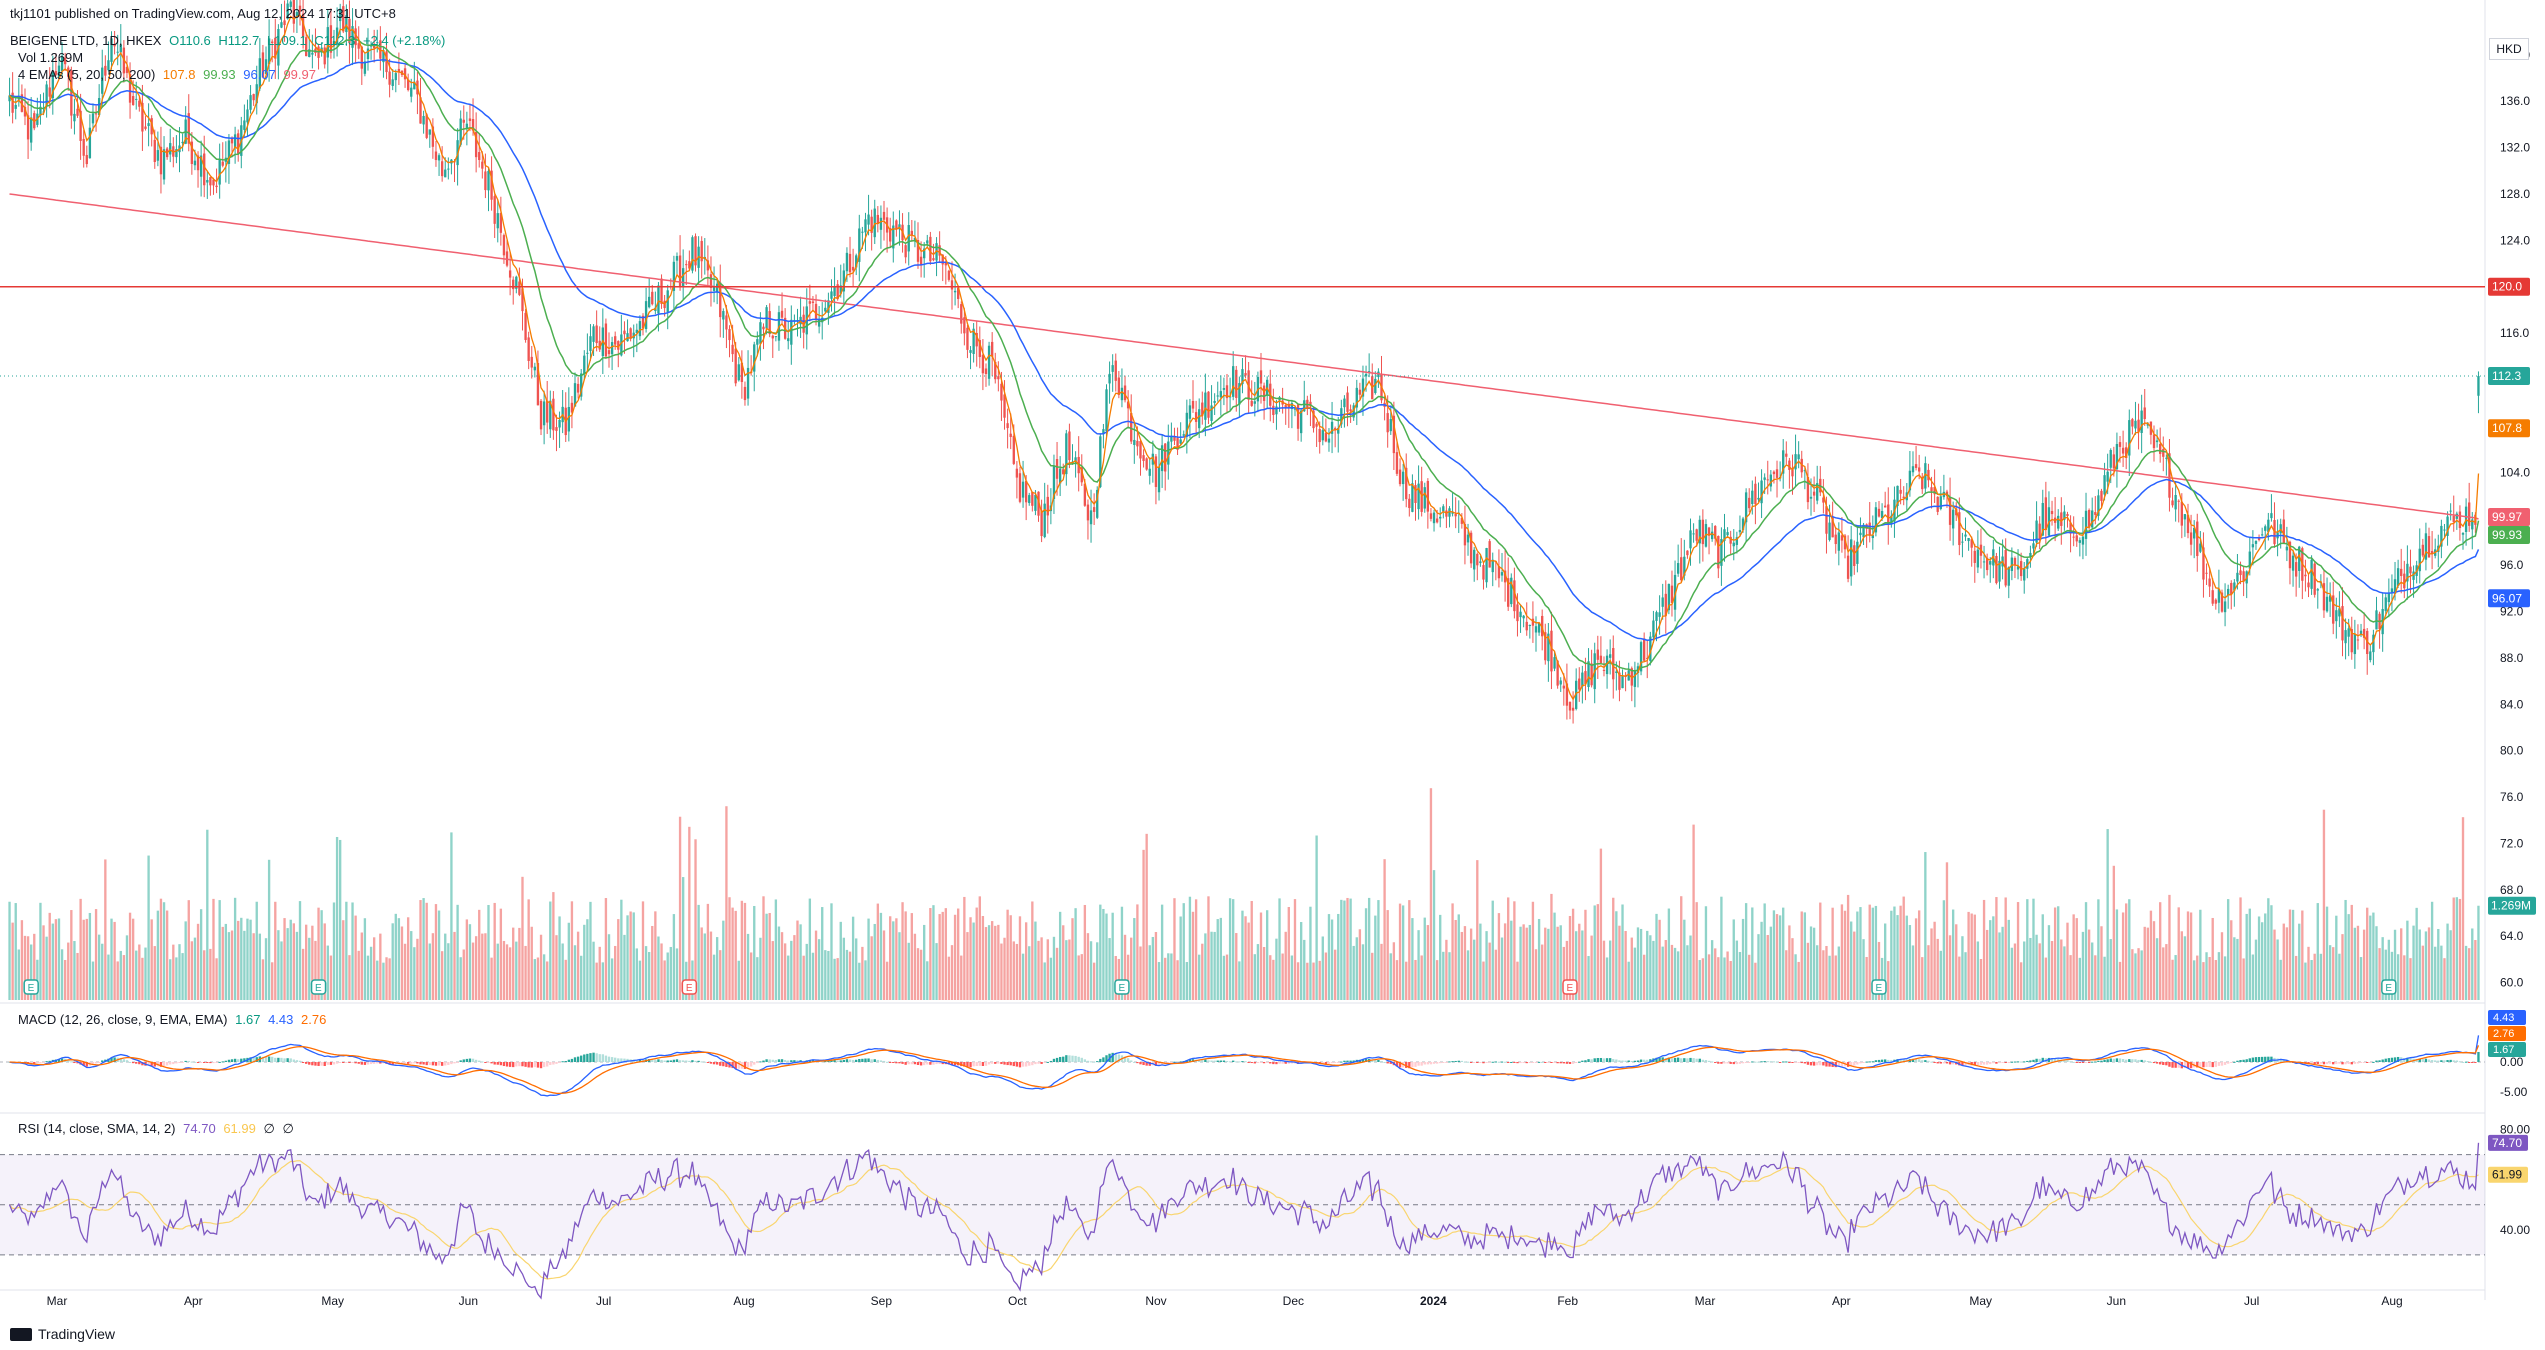 This screenshot has height=1350, width=2545. Describe the element at coordinates (2515, 240) in the screenshot. I see `price-tick-label: 124.0` at that location.